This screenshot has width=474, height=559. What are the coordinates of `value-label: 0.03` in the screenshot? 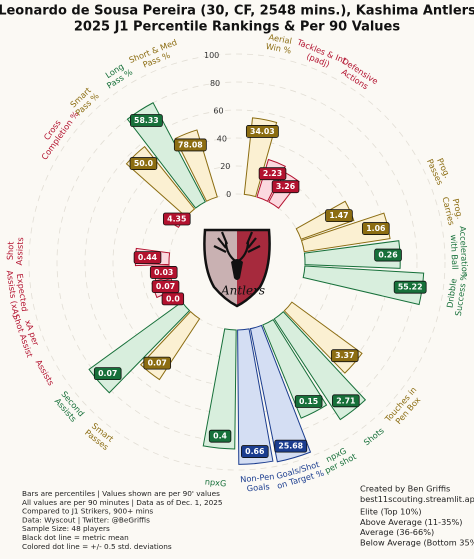 It's located at (163, 272).